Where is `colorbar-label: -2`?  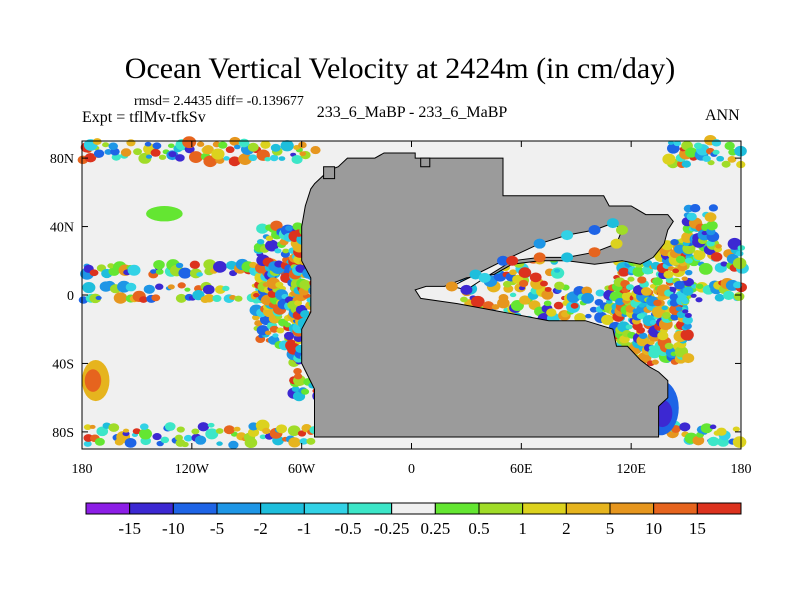
colorbar-label: -2 is located at coordinates (261, 528).